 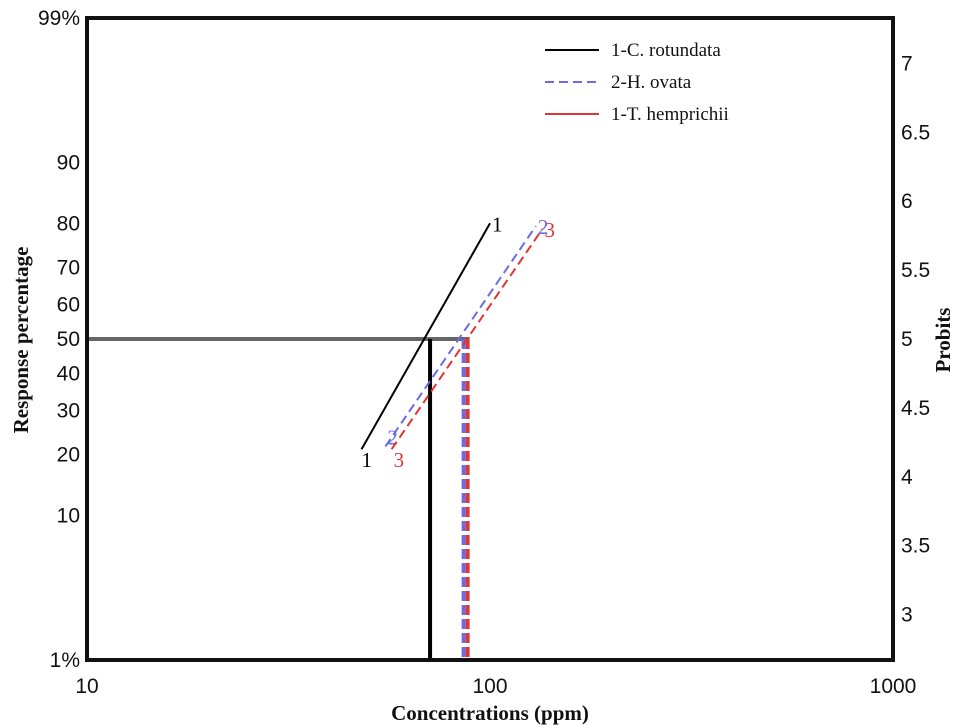 What do you see at coordinates (86, 686) in the screenshot?
I see `x-tick-label: 10` at bounding box center [86, 686].